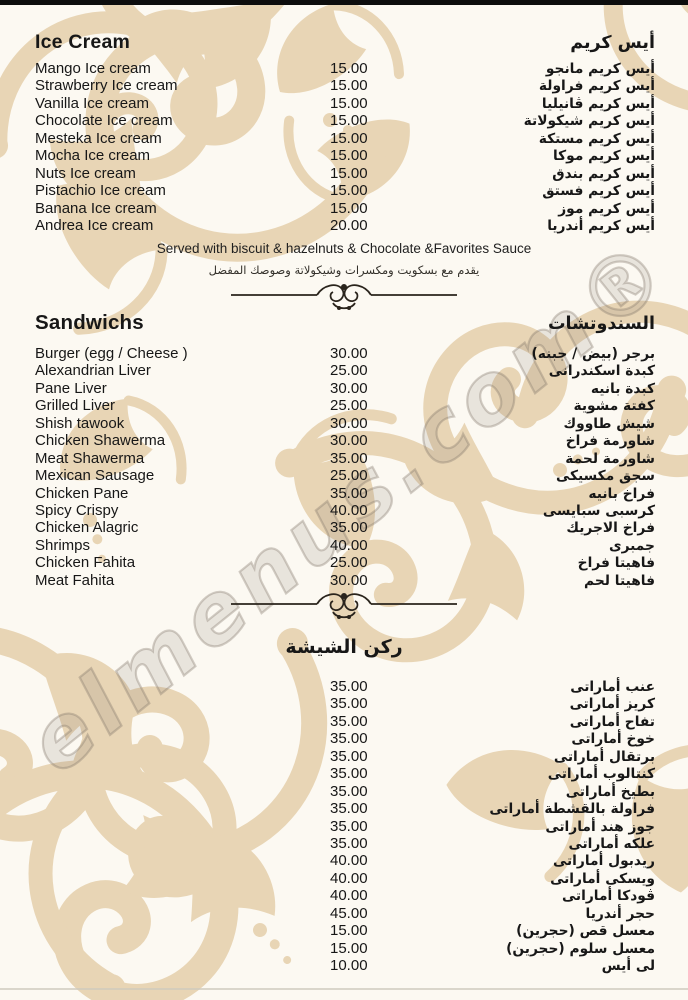 This screenshot has width=688, height=1000. Describe the element at coordinates (344, 647) in the screenshot. I see `section-header-shisha: ركن الشيشة` at that location.